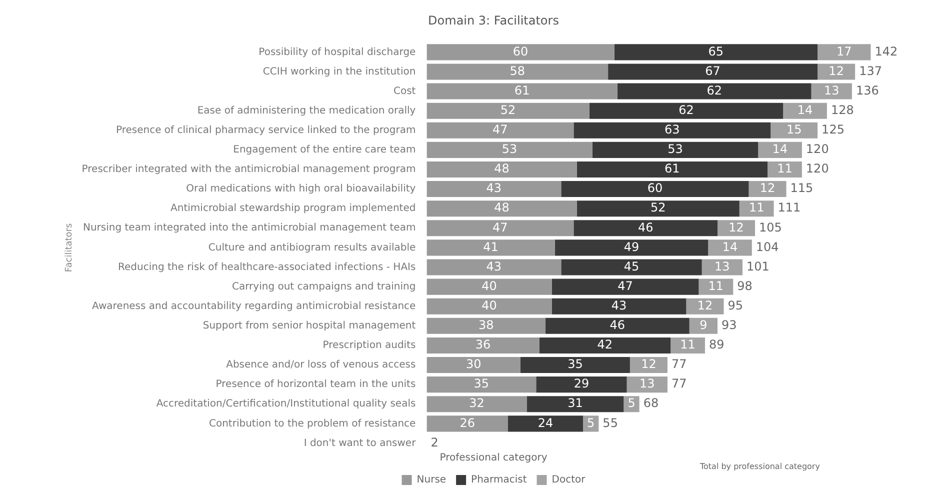 This screenshot has width=947, height=499. I want to click on data-label: 30, so click(474, 364).